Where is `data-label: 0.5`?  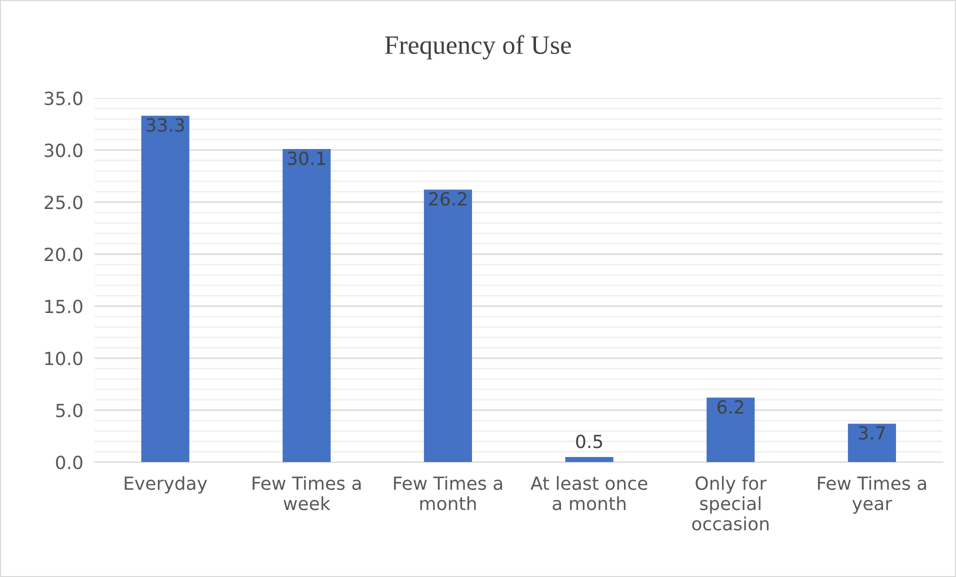
data-label: 0.5 is located at coordinates (589, 441).